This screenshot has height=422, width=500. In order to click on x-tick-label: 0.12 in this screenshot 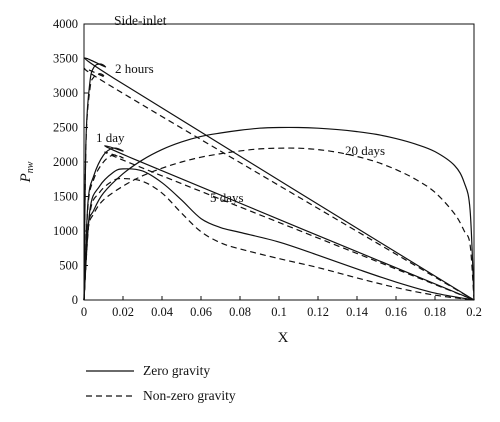, I will do `click(318, 312)`.